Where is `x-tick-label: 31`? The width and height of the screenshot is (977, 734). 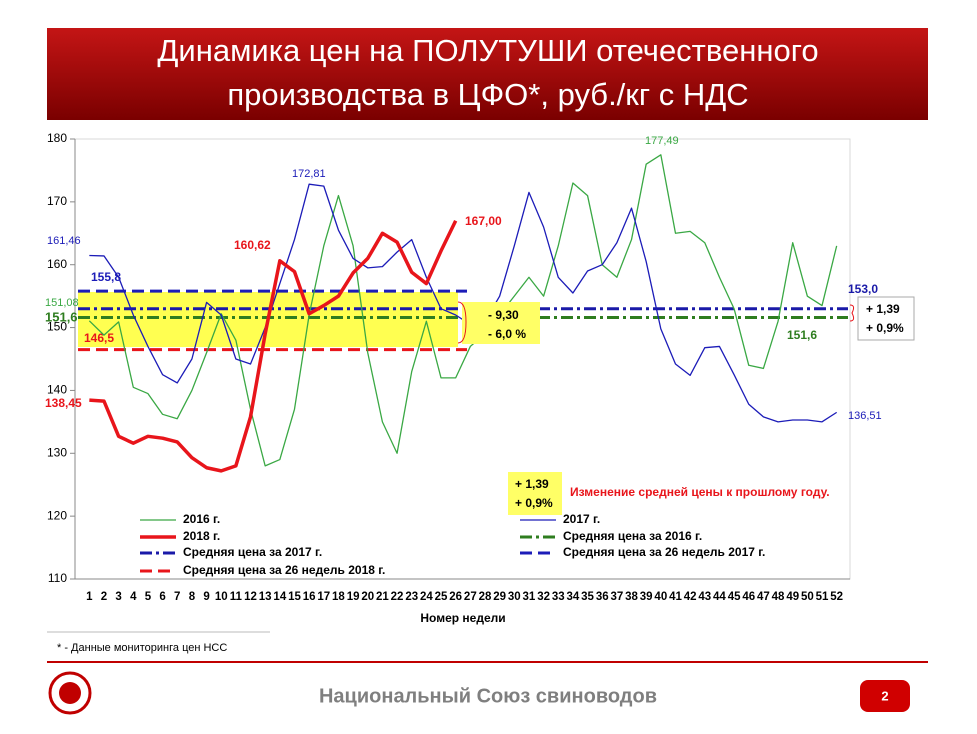
x-tick-label: 31 is located at coordinates (529, 597).